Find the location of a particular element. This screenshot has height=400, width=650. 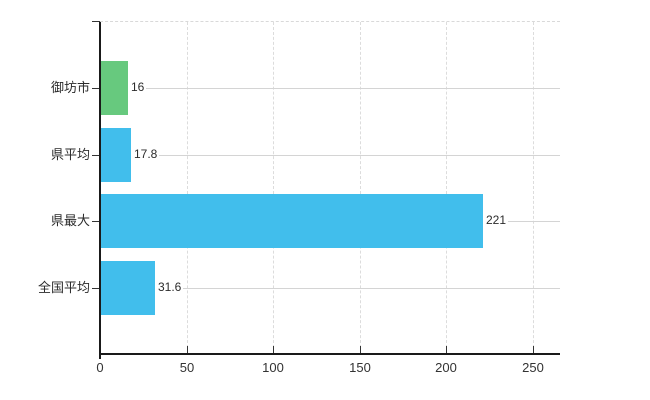

x-tick-label: 50 is located at coordinates (187, 367).